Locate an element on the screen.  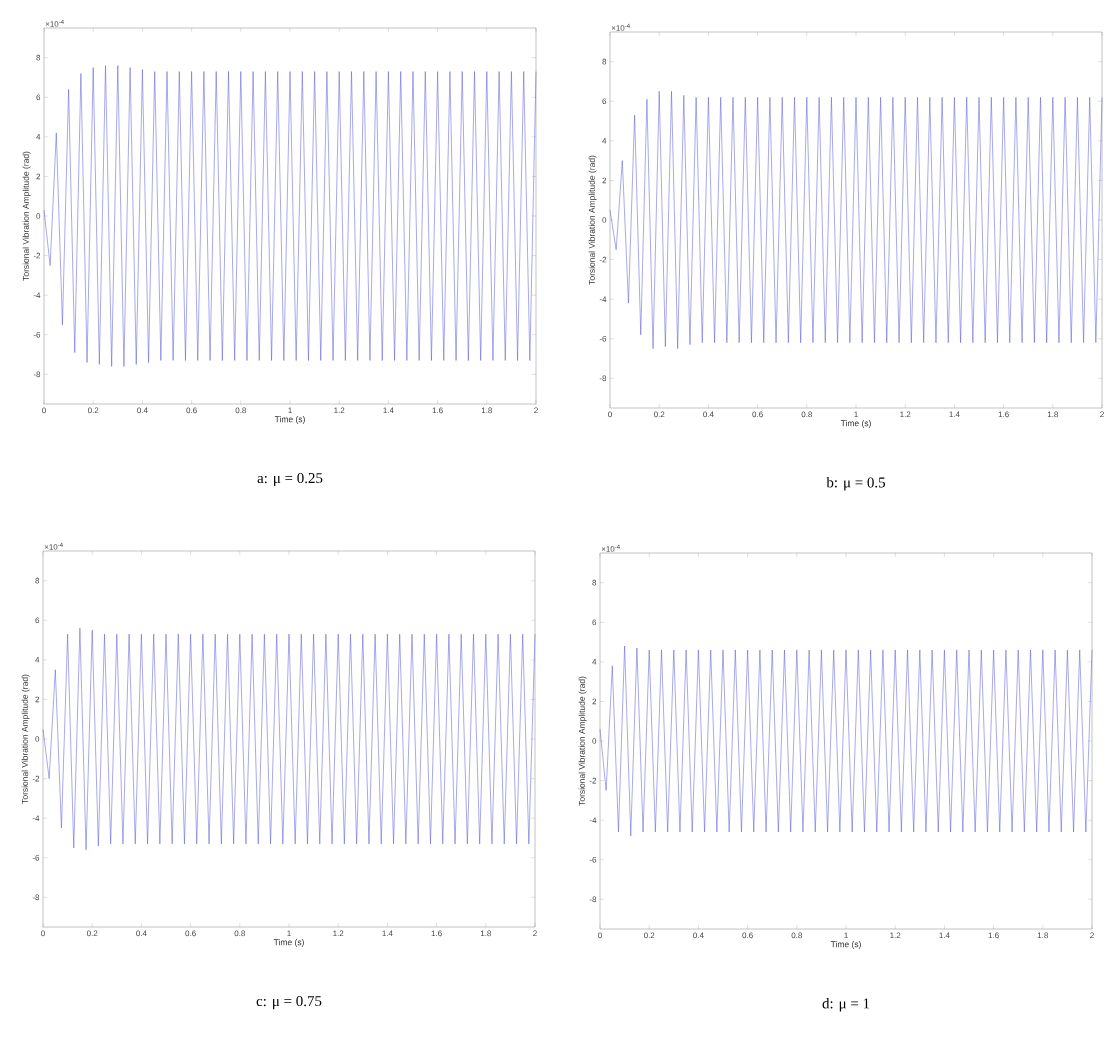
text: c: μ = 0.75 is located at coordinates (289, 1003).